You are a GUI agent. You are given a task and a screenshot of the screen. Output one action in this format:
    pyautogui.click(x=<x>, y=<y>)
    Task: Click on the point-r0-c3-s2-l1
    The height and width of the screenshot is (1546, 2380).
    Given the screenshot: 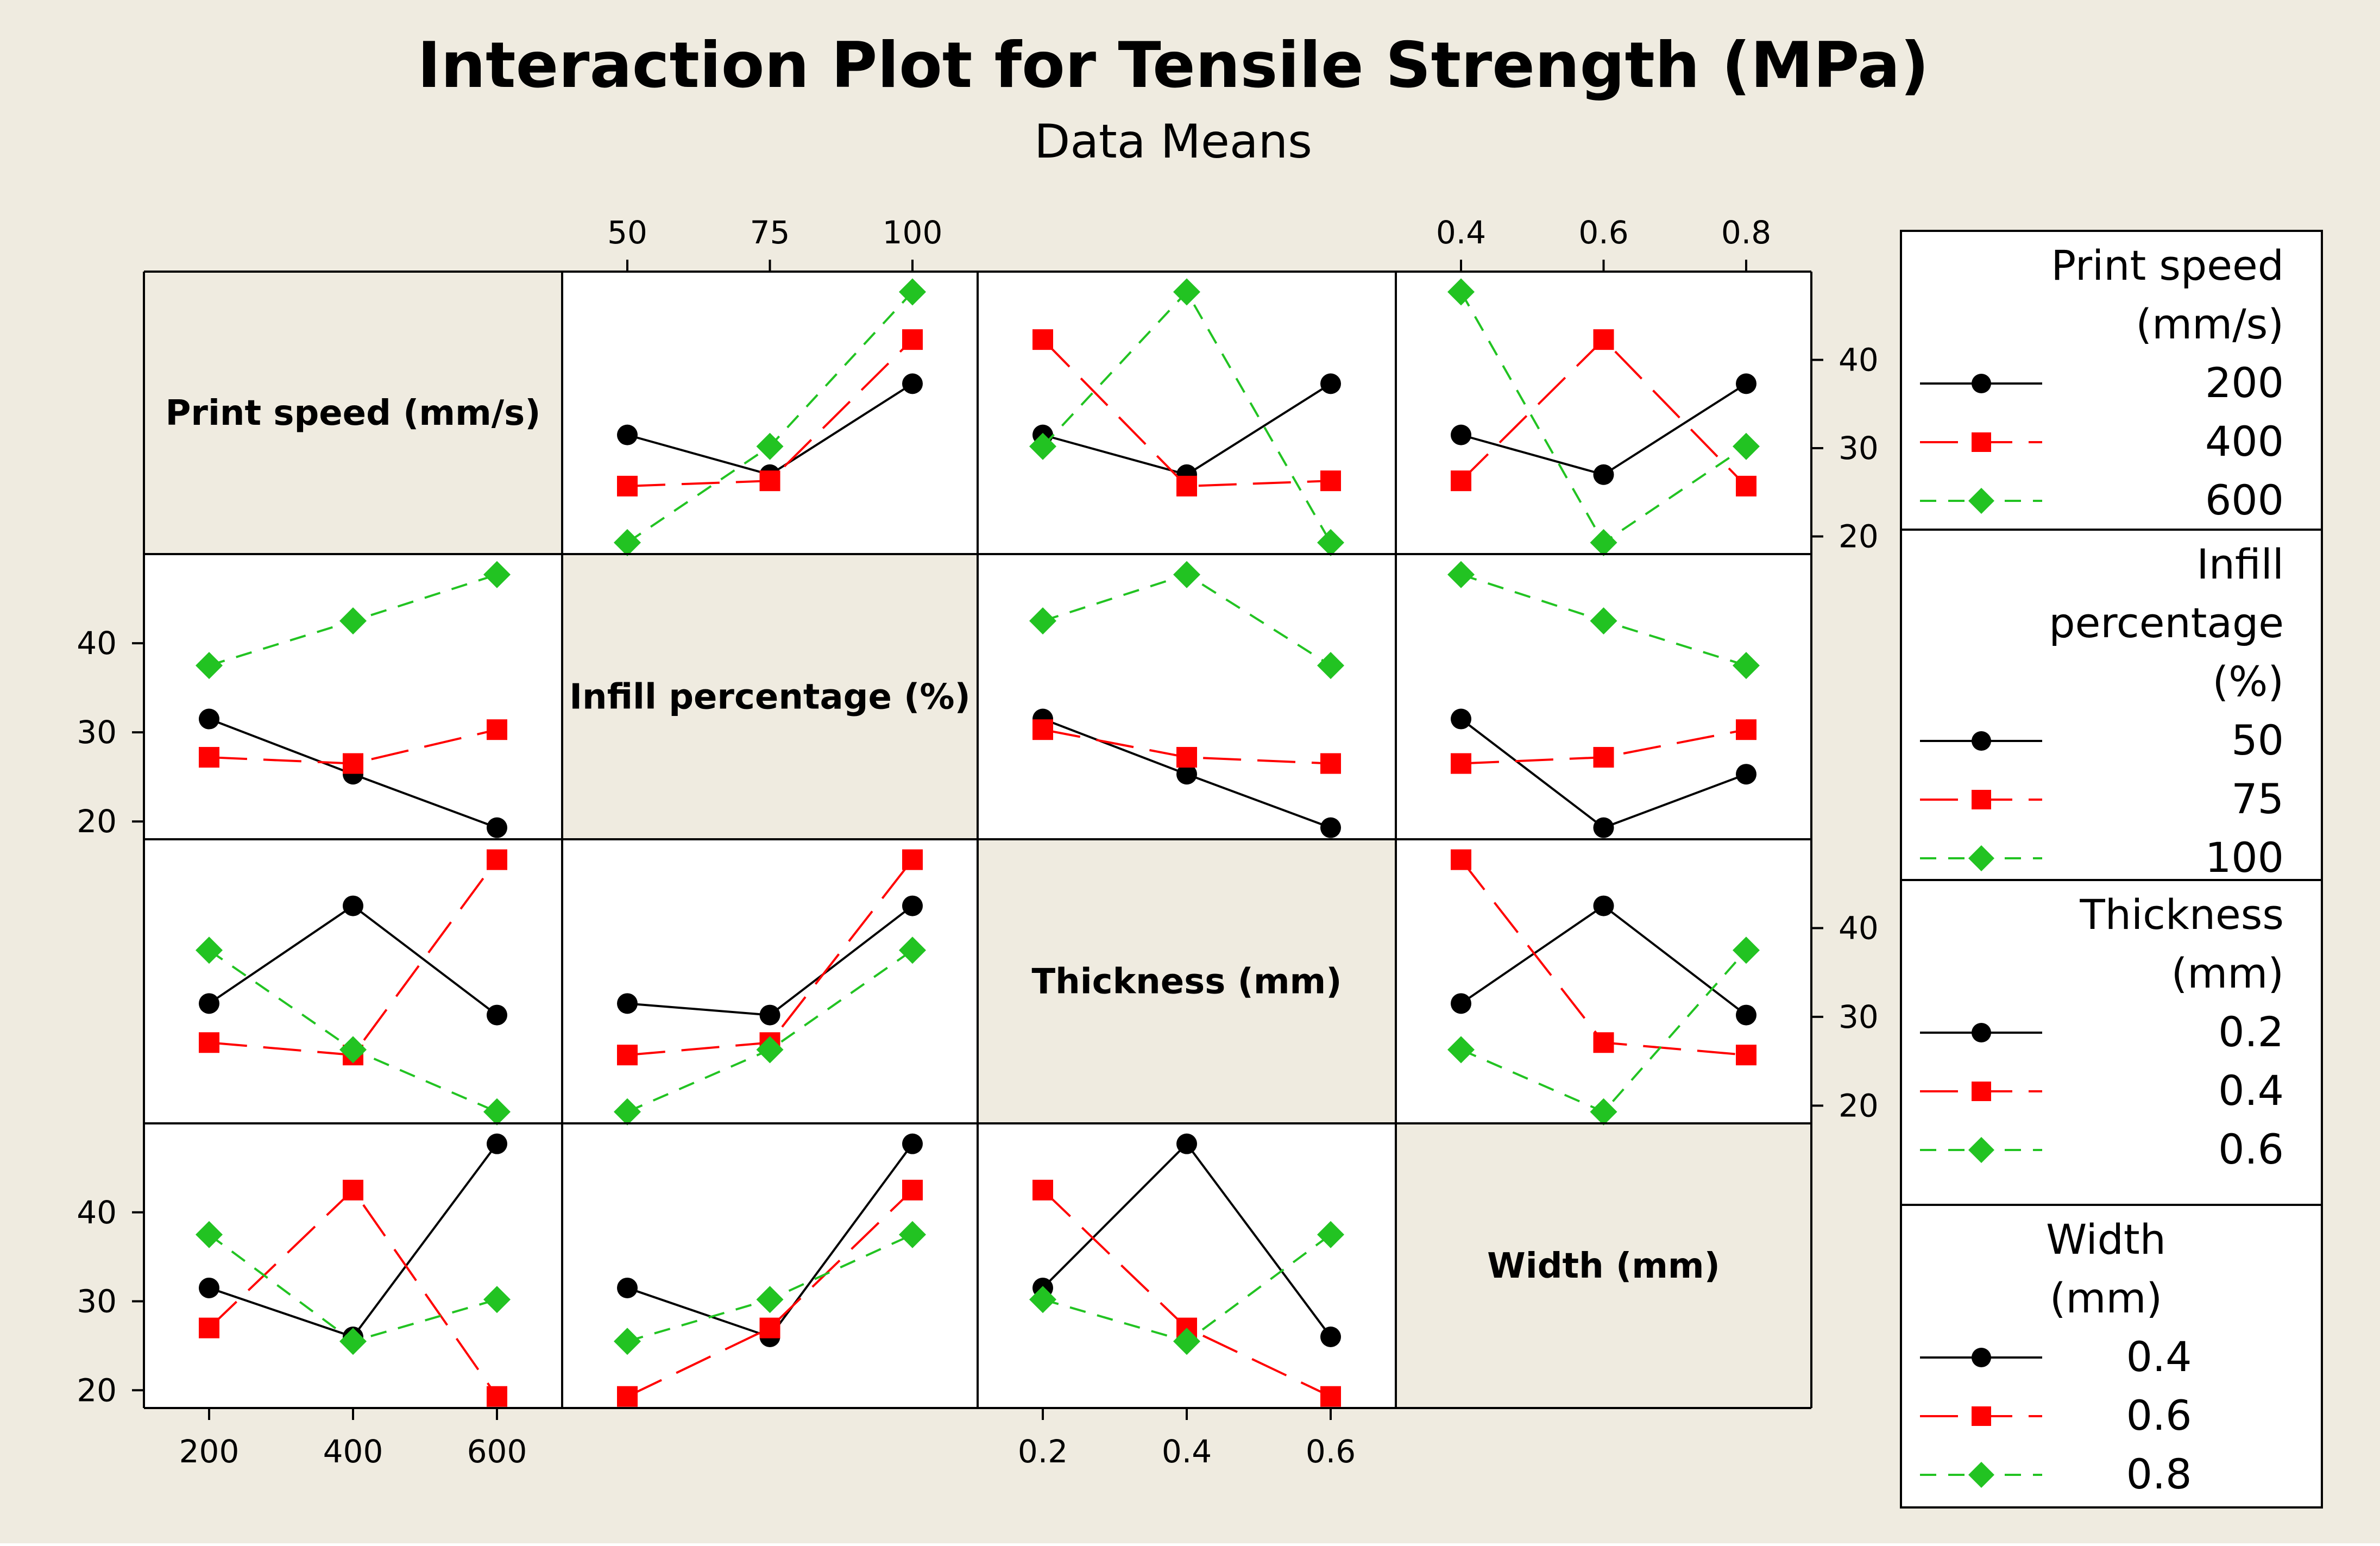 What is the action you would take?
    pyautogui.click(x=1603, y=542)
    